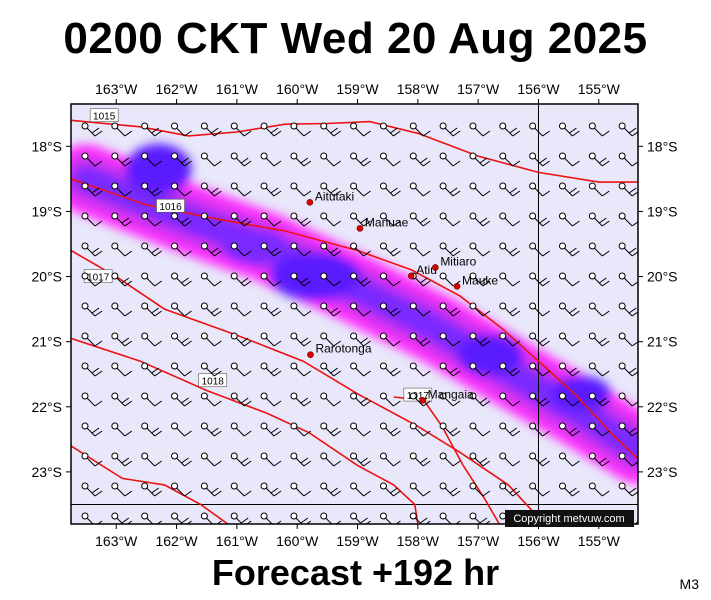 Image resolution: width=711 pixels, height=600 pixels. I want to click on isobar-label: 1017, so click(98, 278).